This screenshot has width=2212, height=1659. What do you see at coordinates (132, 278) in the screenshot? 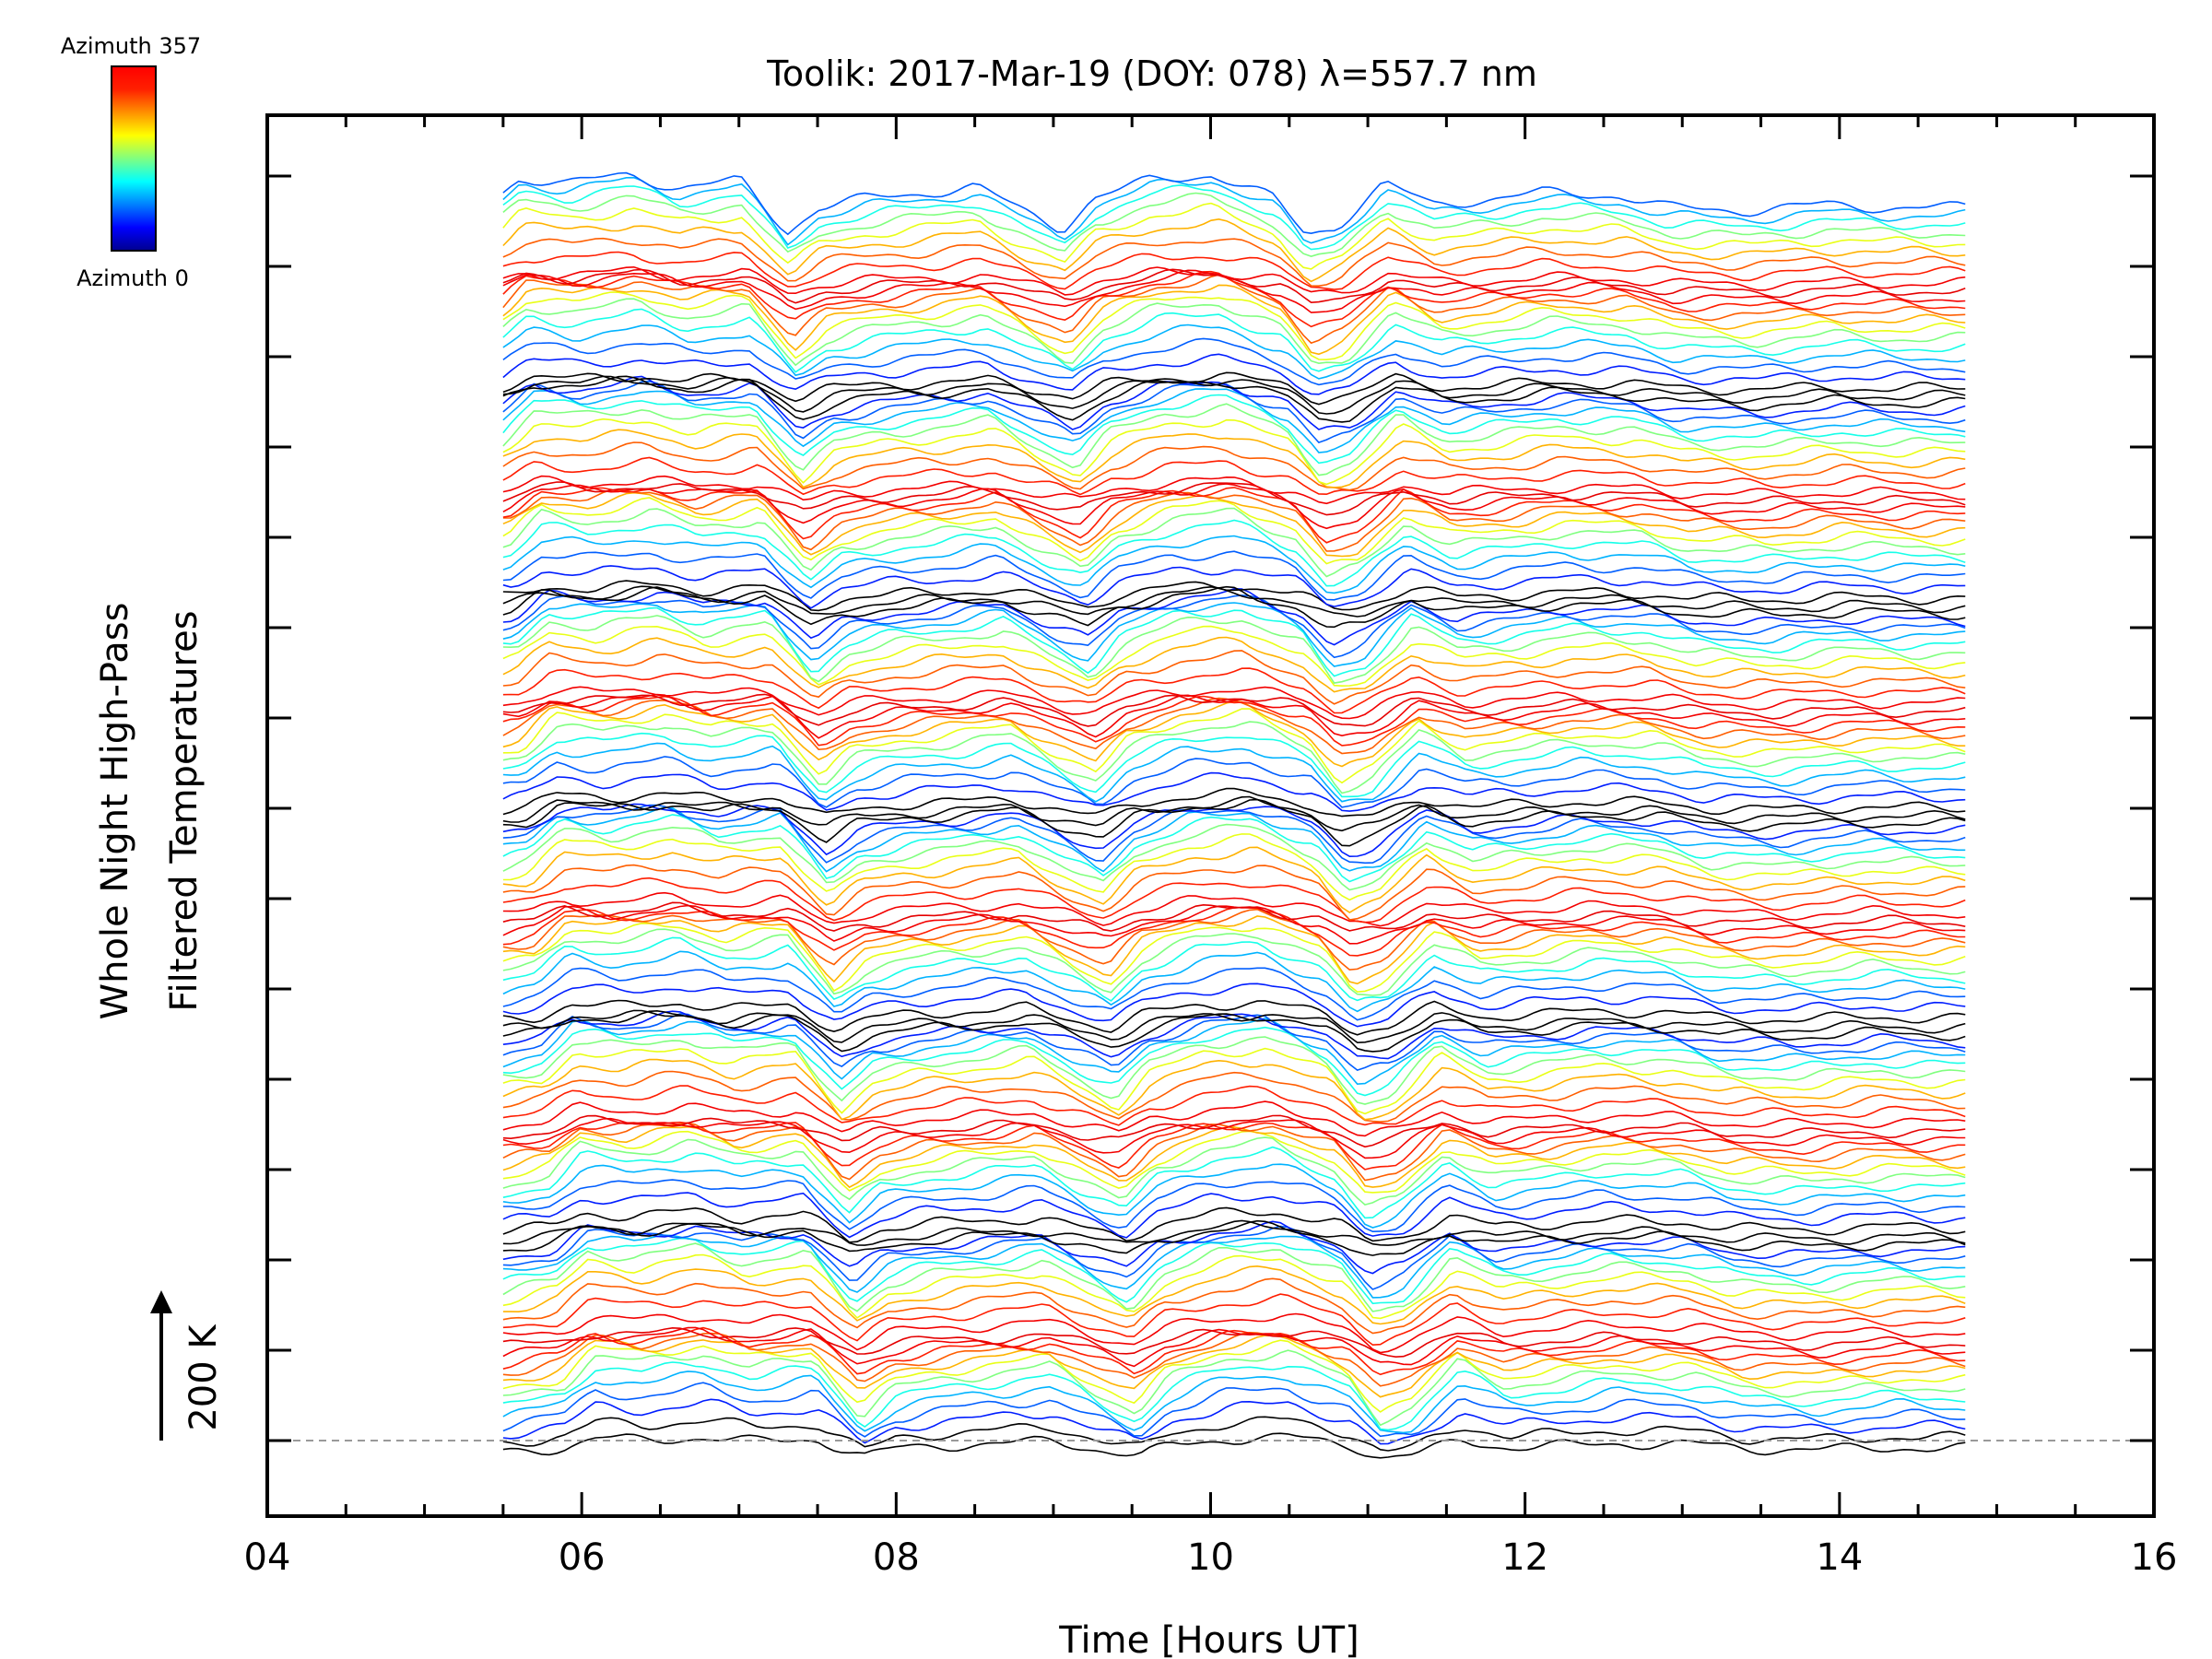
I see `colorbar-bottom-label: Azimuth 0` at bounding box center [132, 278].